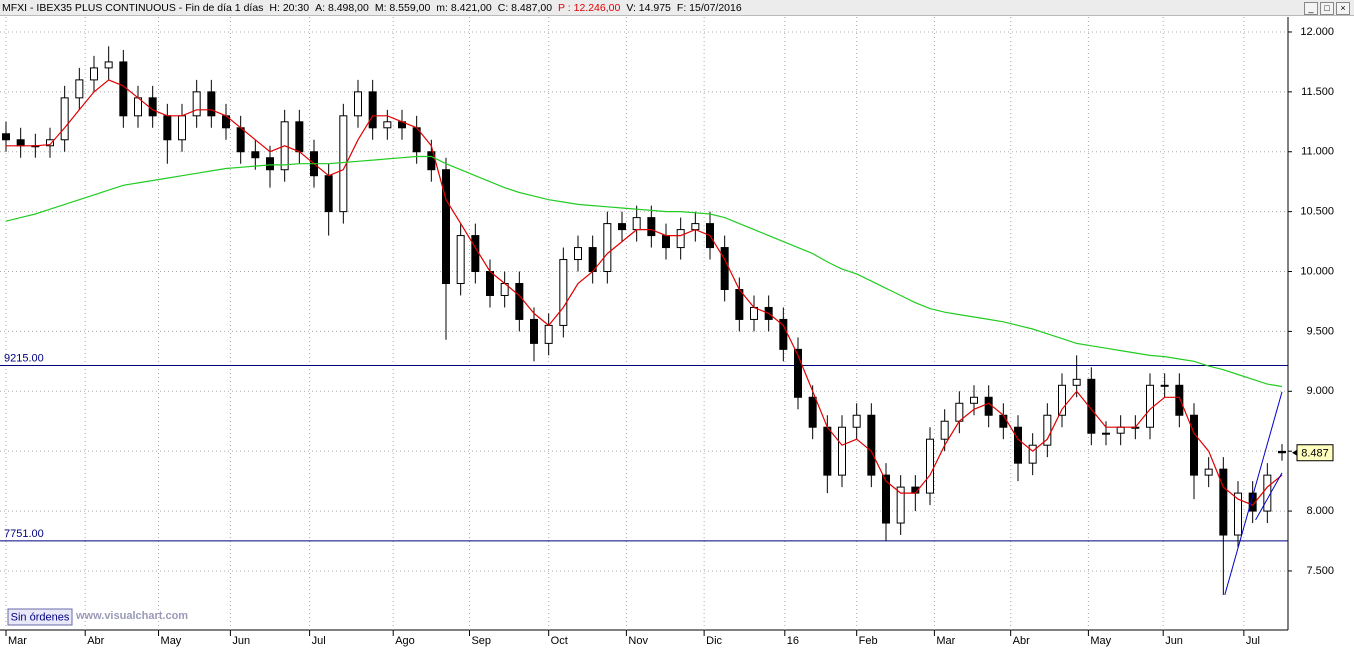 This screenshot has width=1354, height=649. What do you see at coordinates (1327, 8) in the screenshot?
I see `maximize-button: □` at bounding box center [1327, 8].